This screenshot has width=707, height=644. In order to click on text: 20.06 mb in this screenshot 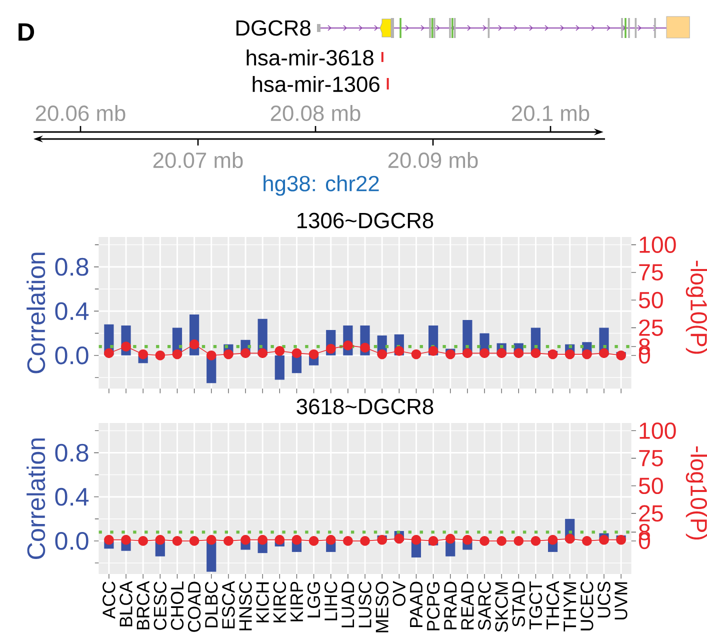, I will do `click(81, 113)`.